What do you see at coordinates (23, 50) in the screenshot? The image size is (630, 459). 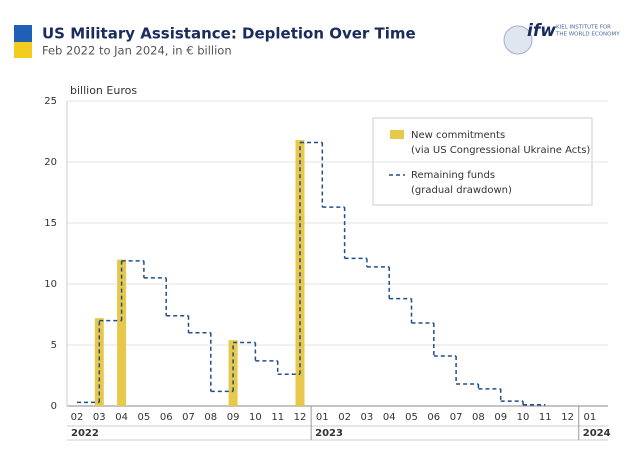 I see `flag-yellow` at bounding box center [23, 50].